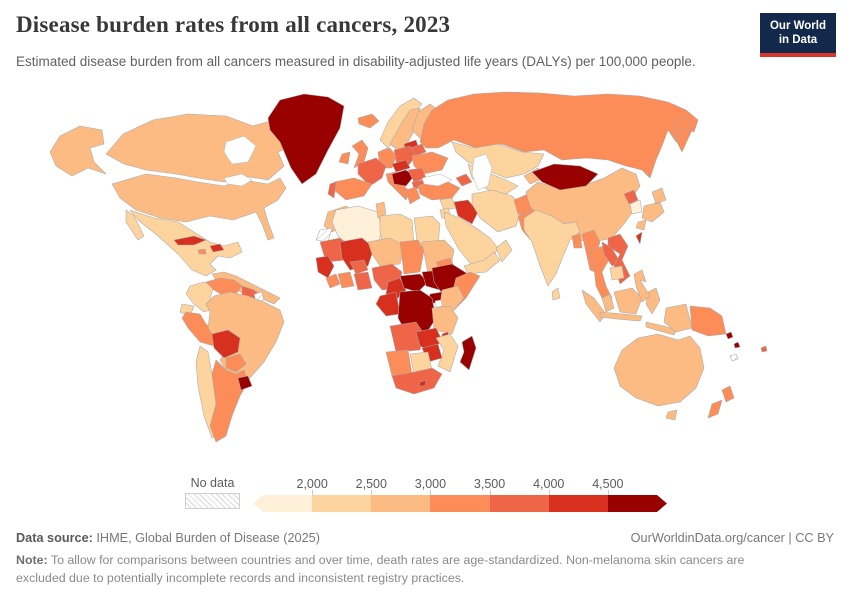  What do you see at coordinates (32, 560) in the screenshot?
I see `note-label: Note:` at bounding box center [32, 560].